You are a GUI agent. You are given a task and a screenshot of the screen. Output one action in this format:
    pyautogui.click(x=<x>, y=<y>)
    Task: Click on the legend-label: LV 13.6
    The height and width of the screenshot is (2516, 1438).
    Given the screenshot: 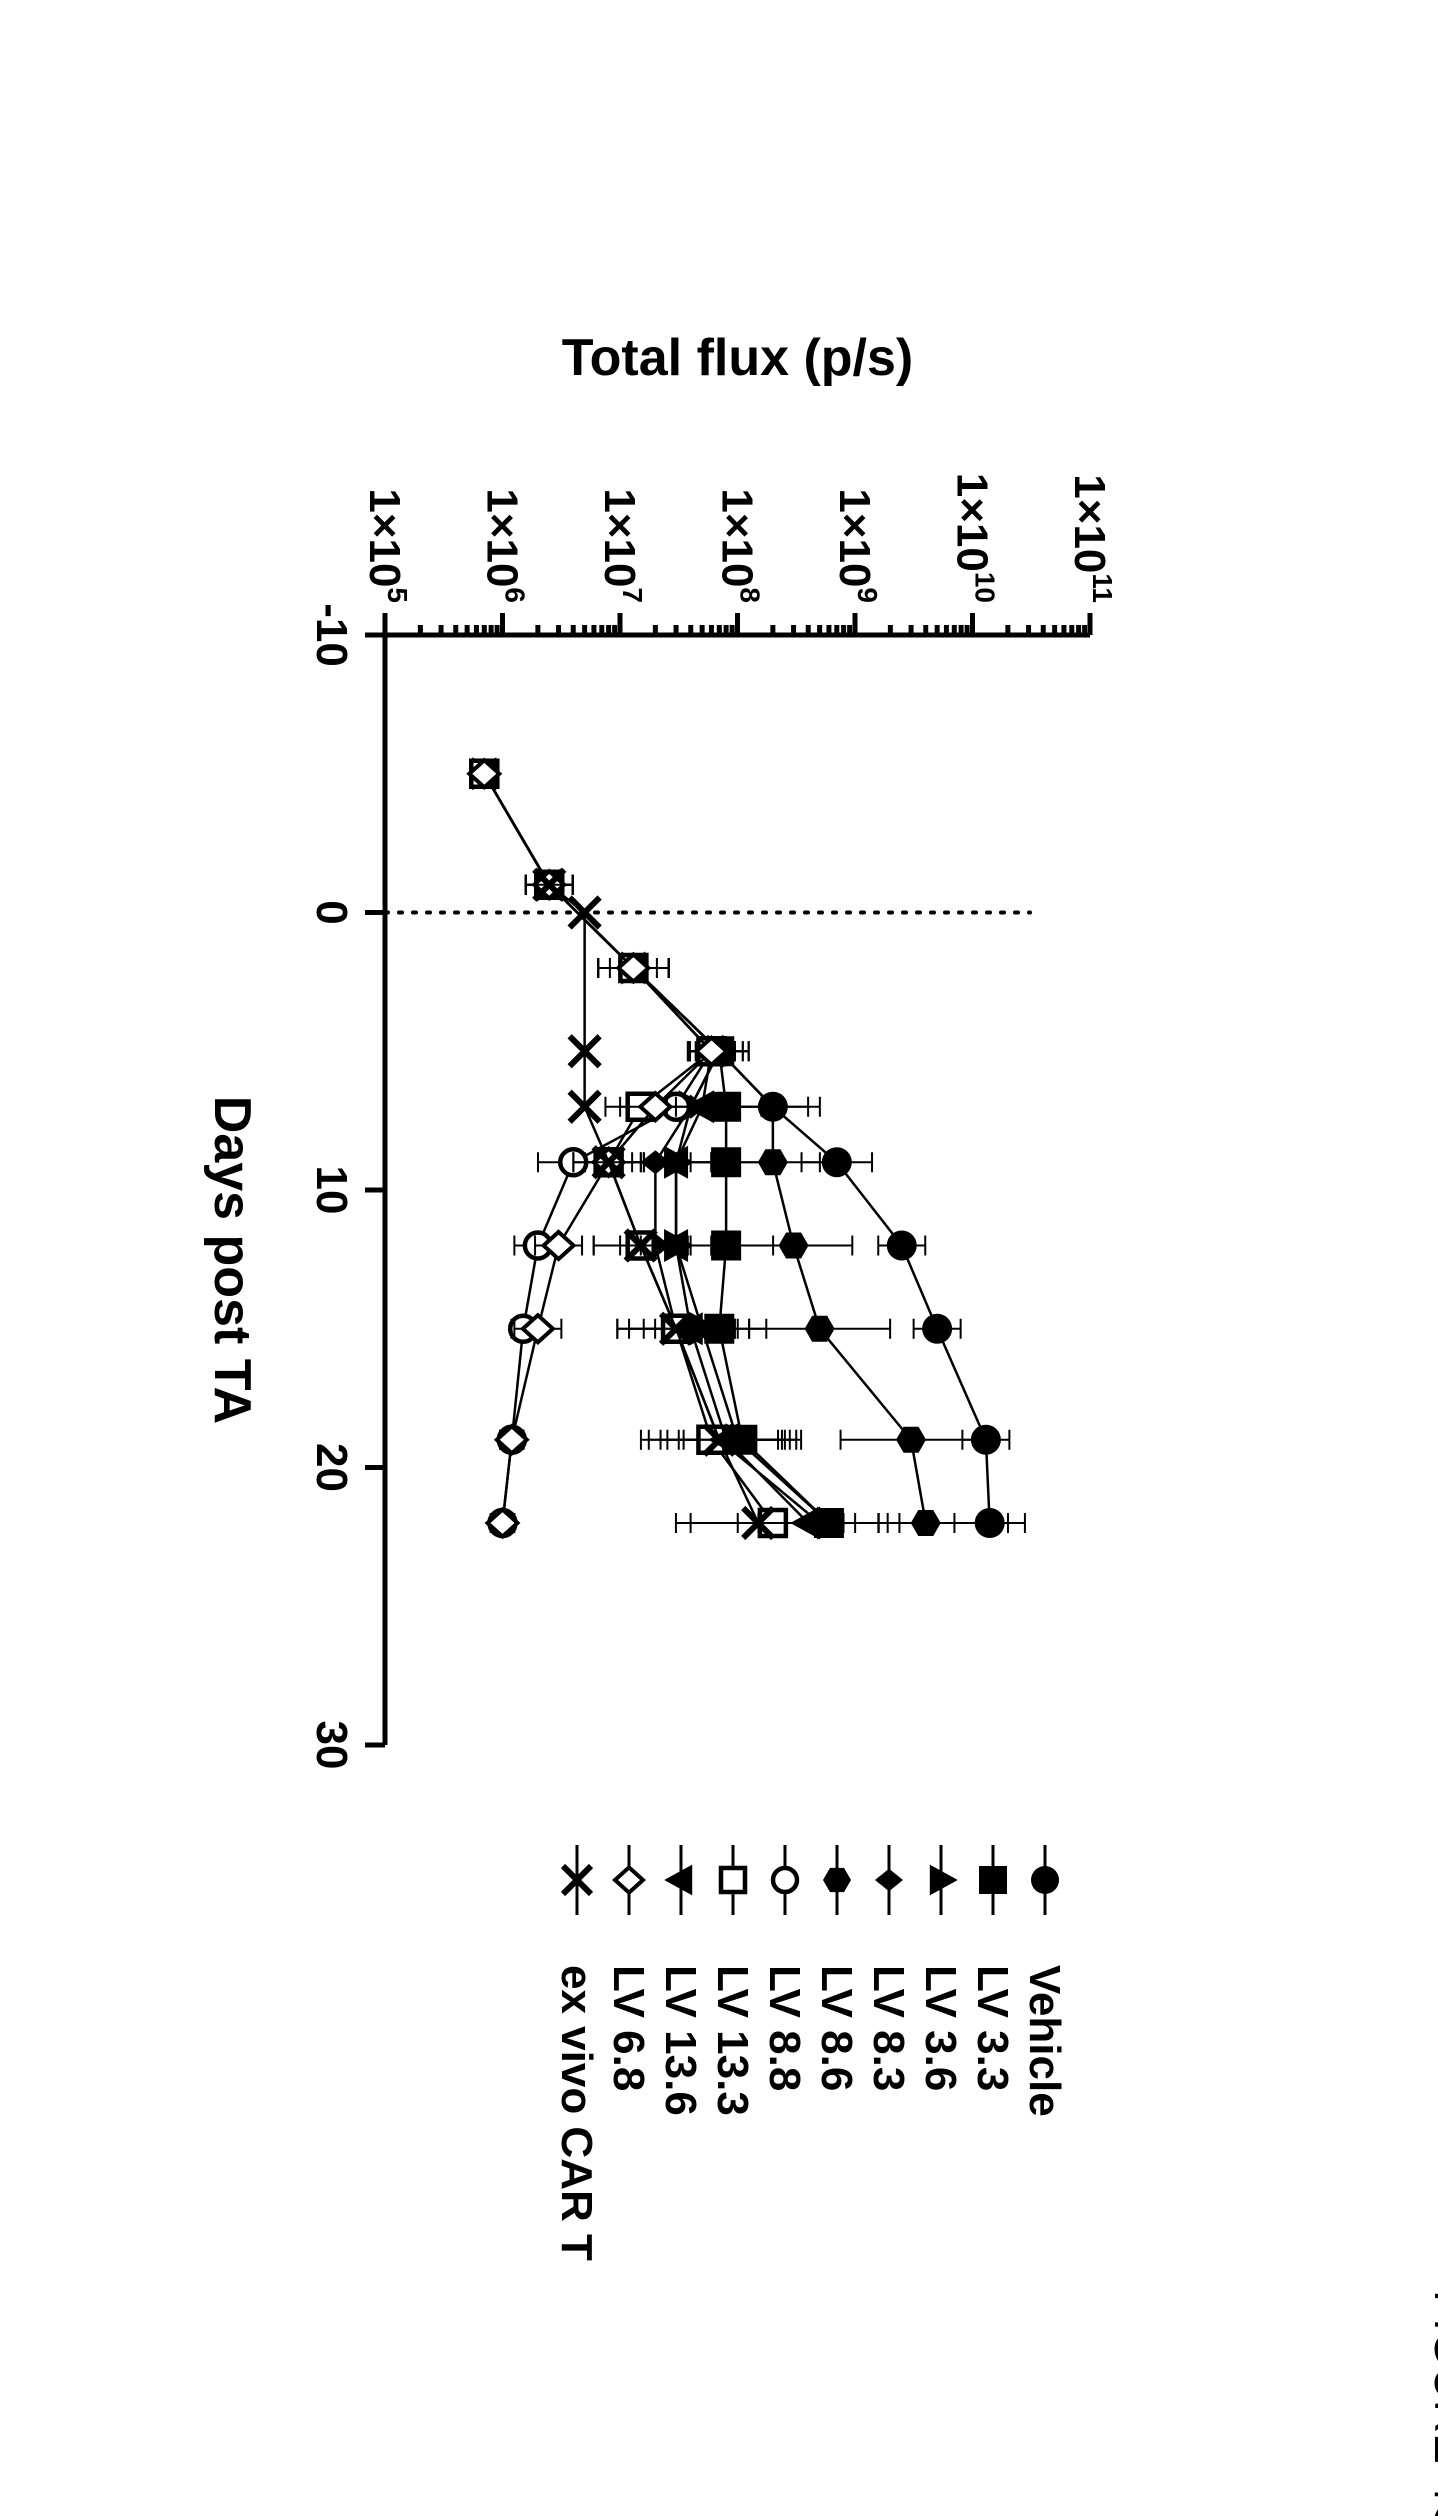 What is the action you would take?
    pyautogui.click(x=680, y=2040)
    